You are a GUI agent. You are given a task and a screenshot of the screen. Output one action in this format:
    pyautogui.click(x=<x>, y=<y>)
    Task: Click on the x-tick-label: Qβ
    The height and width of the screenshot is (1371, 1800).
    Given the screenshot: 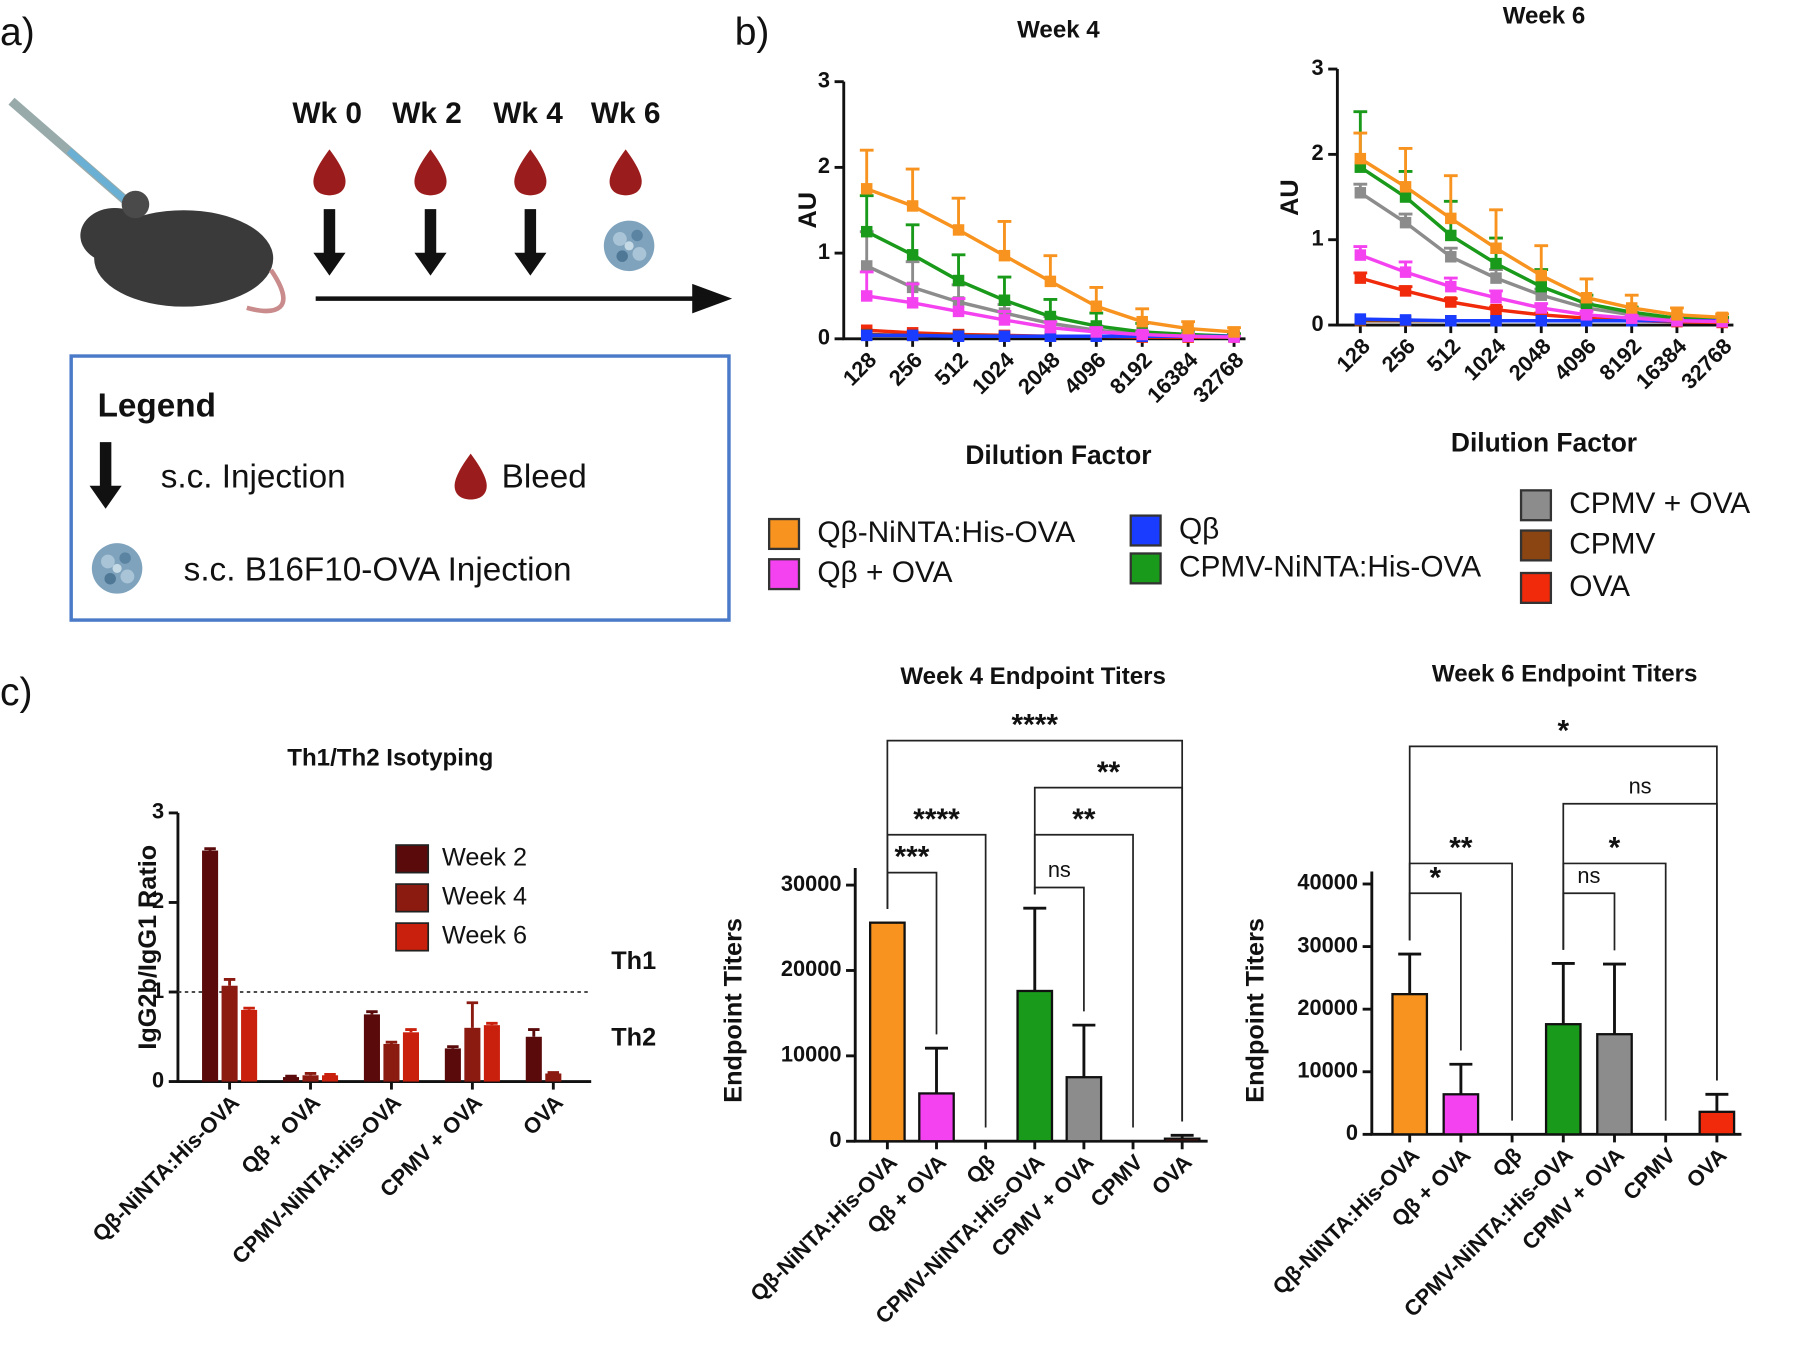 What is the action you would take?
    pyautogui.click(x=980, y=1169)
    